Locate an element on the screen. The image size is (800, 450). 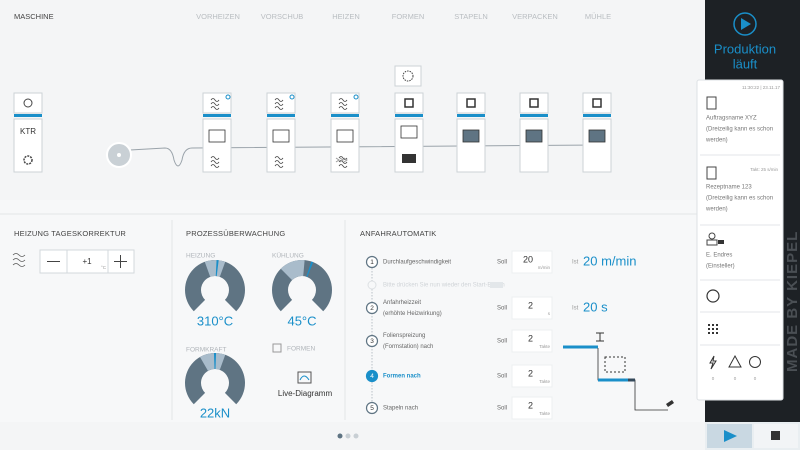
menu-button is located at coordinates (713, 329).